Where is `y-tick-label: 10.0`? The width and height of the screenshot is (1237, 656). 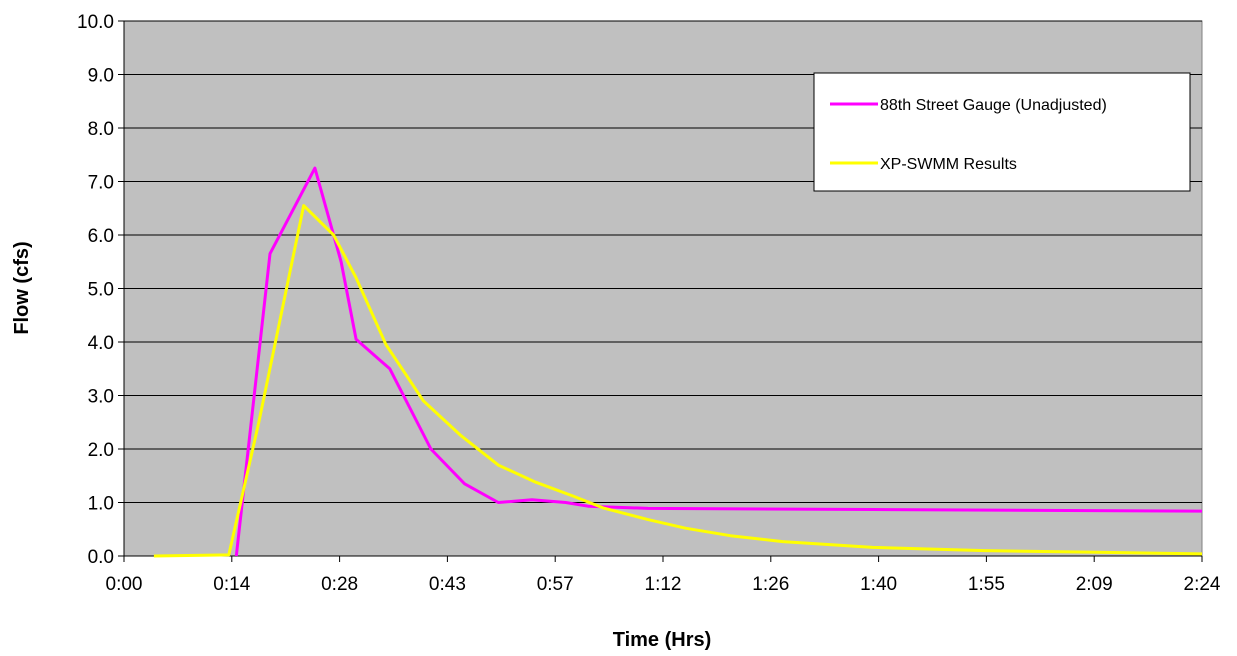
y-tick-label: 10.0 is located at coordinates (95, 22).